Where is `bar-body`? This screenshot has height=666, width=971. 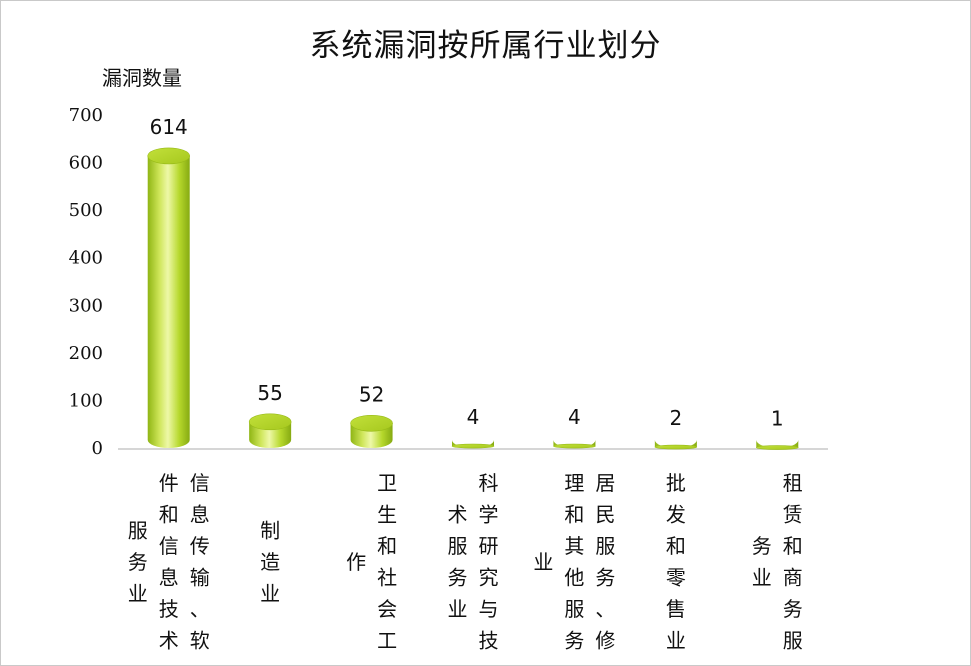 bar-body is located at coordinates (168, 301).